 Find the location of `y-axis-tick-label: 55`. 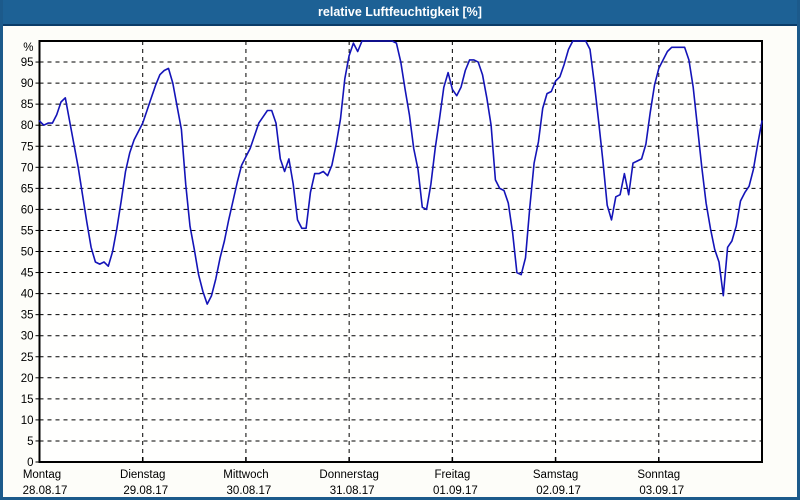

y-axis-tick-label: 55 is located at coordinates (27, 231).